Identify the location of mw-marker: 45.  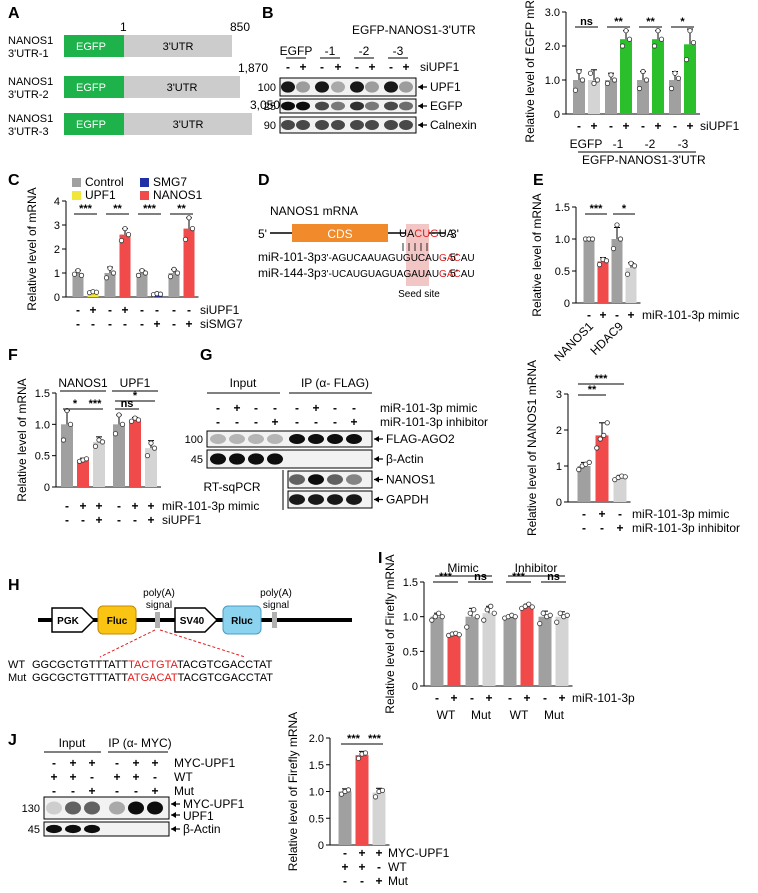
(34, 830).